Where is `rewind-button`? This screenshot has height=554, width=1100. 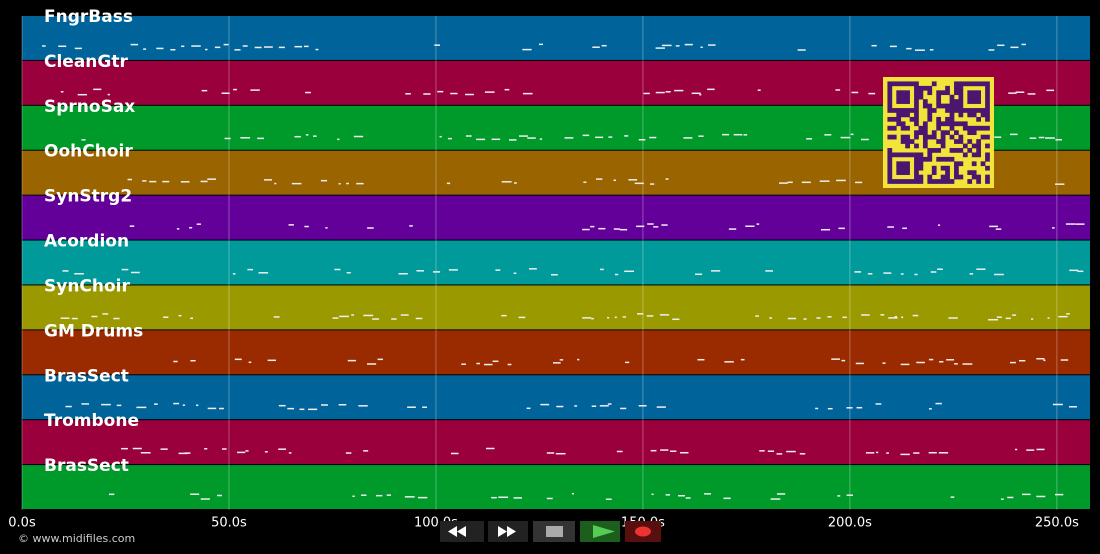
rewind-button is located at coordinates (462, 531).